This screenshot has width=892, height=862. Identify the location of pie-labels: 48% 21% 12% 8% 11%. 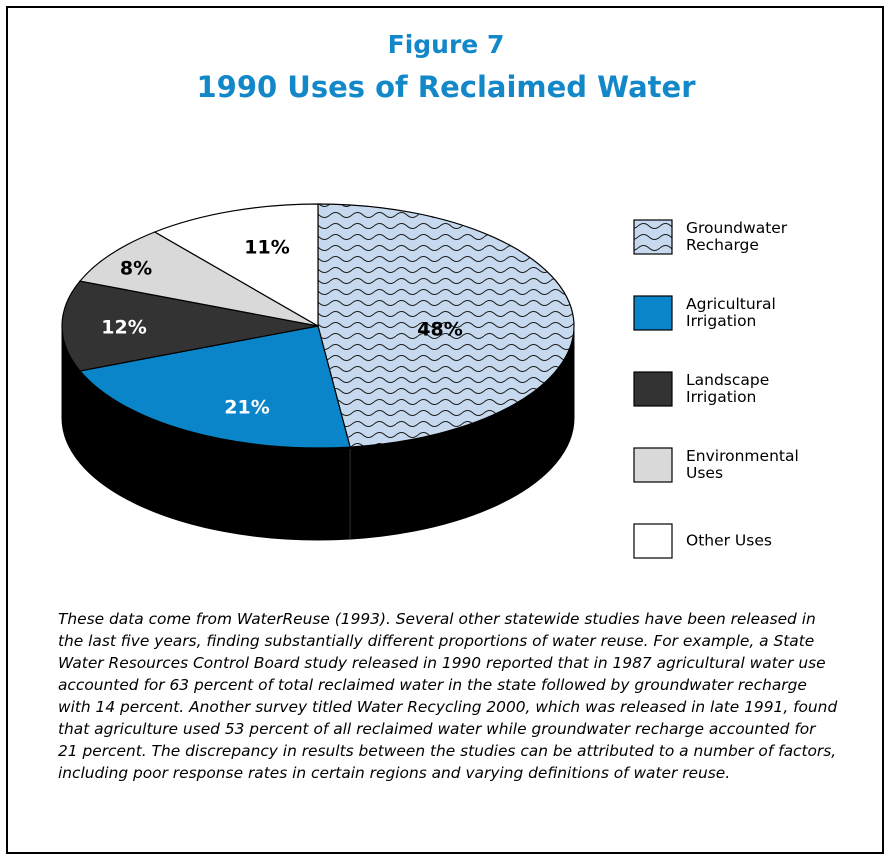
(281, 328).